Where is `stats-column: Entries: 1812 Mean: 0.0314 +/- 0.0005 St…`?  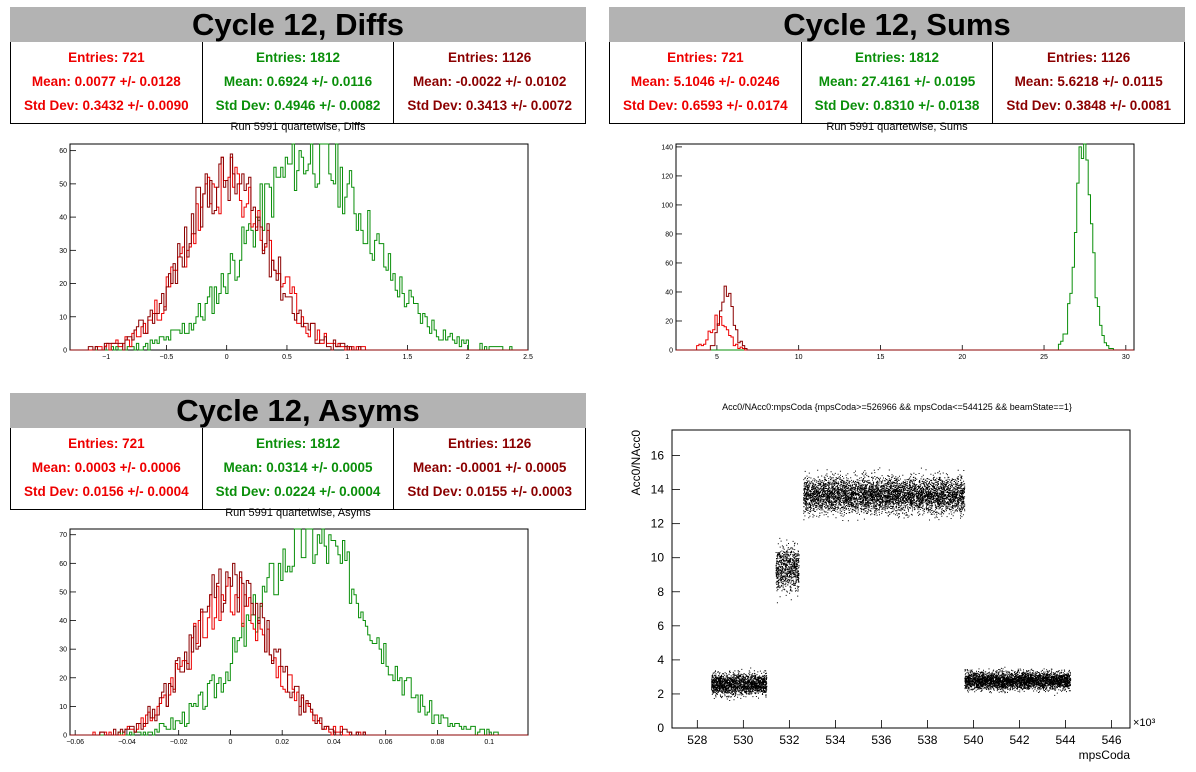
stats-column: Entries: 1812 Mean: 0.0314 +/- 0.0005 St… is located at coordinates (299, 468).